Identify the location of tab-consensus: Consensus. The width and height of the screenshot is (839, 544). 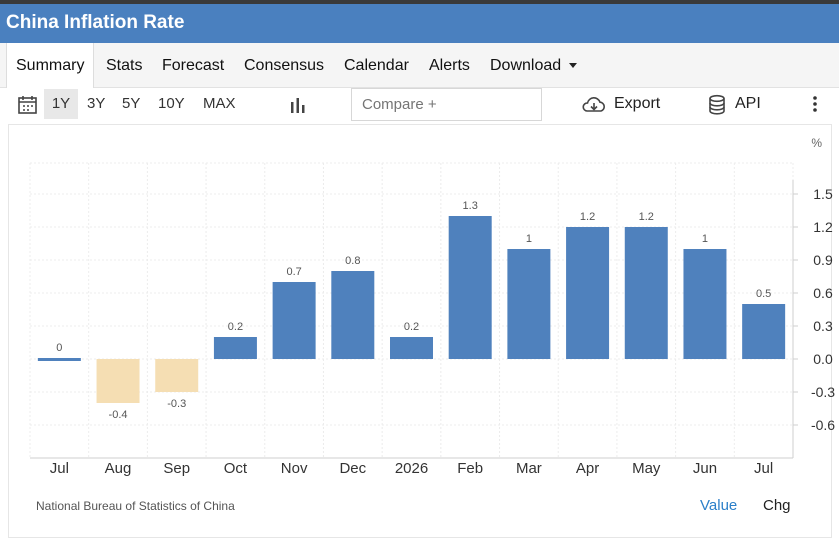
(284, 65).